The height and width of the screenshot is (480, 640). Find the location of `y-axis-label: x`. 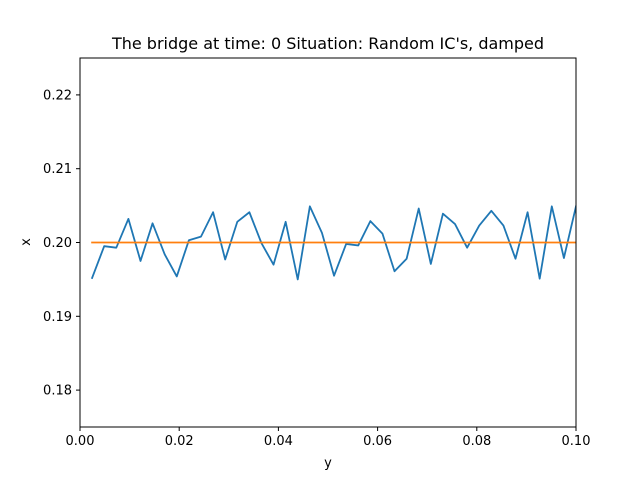

y-axis-label: x is located at coordinates (26, 242).